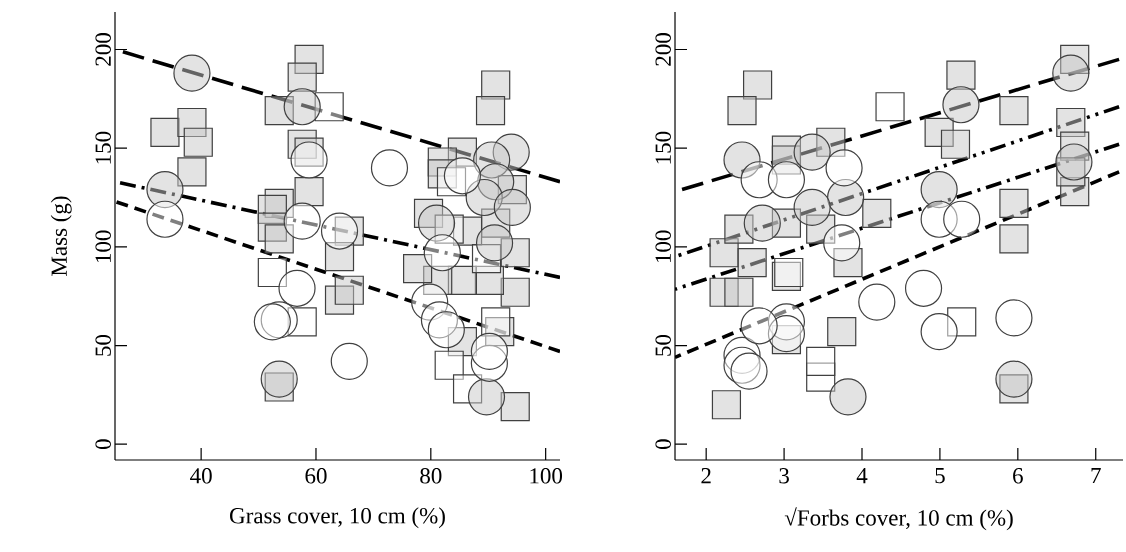 The image size is (1126, 552). Describe the element at coordinates (706, 476) in the screenshot. I see `x-tick-label: 2` at that location.